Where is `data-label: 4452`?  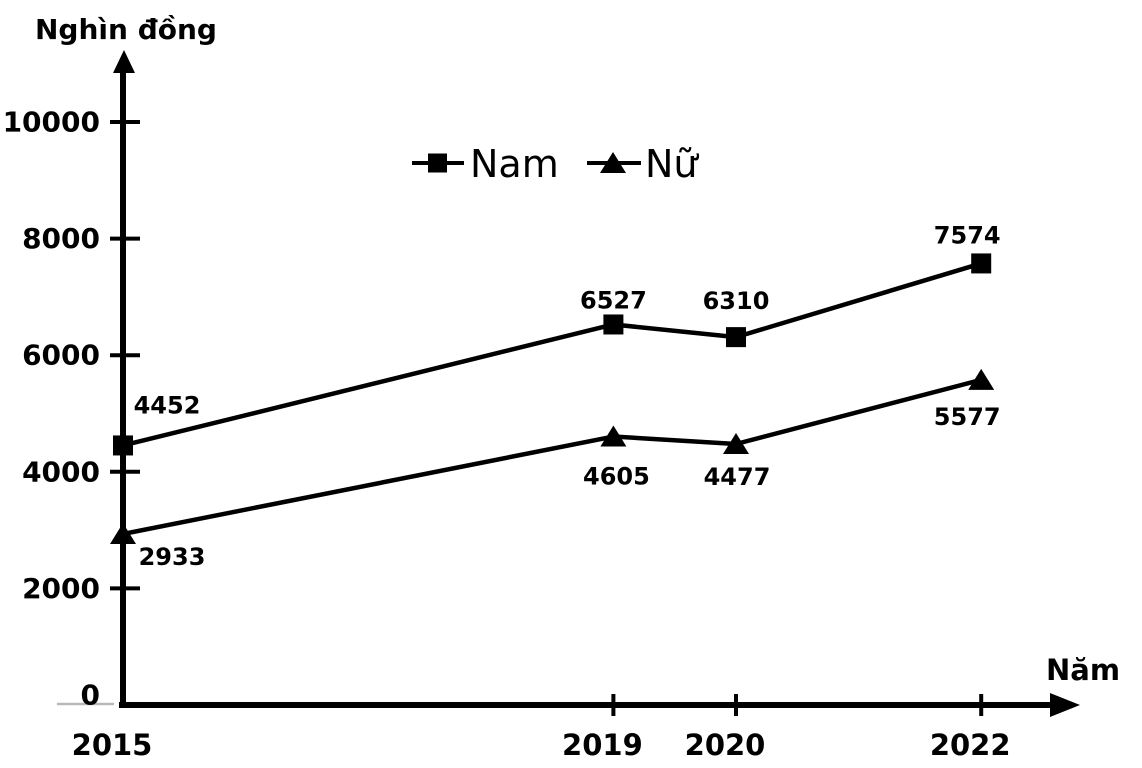
data-label: 4452 is located at coordinates (167, 405).